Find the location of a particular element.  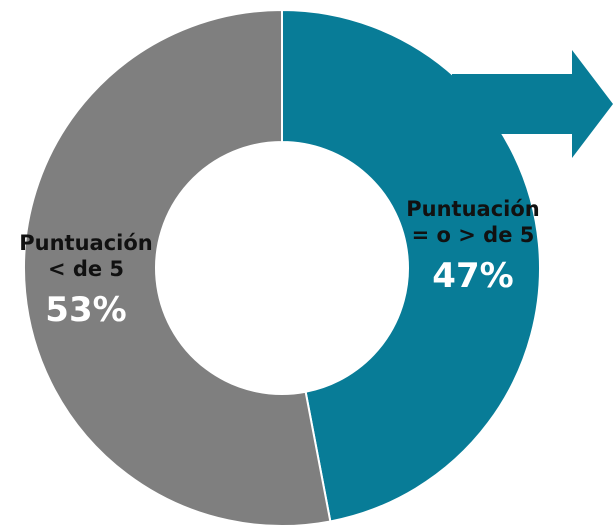

slice-value-high: 47% is located at coordinates (473, 275).